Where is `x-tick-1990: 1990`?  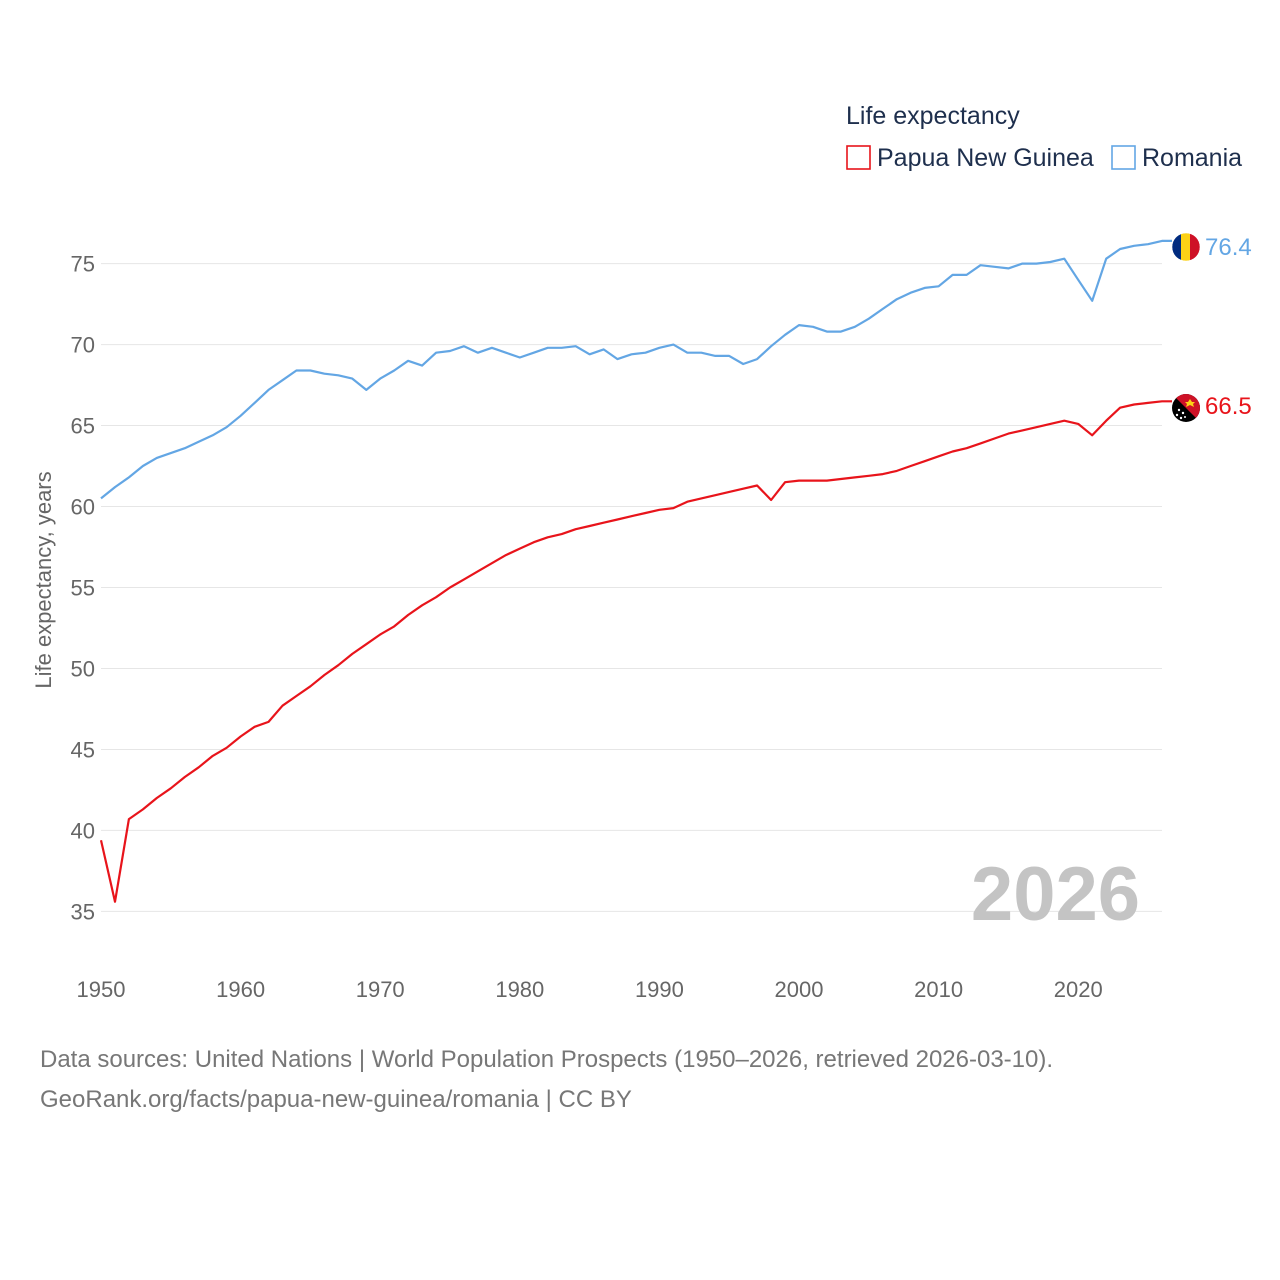 x-tick-1990: 1990 is located at coordinates (659, 989).